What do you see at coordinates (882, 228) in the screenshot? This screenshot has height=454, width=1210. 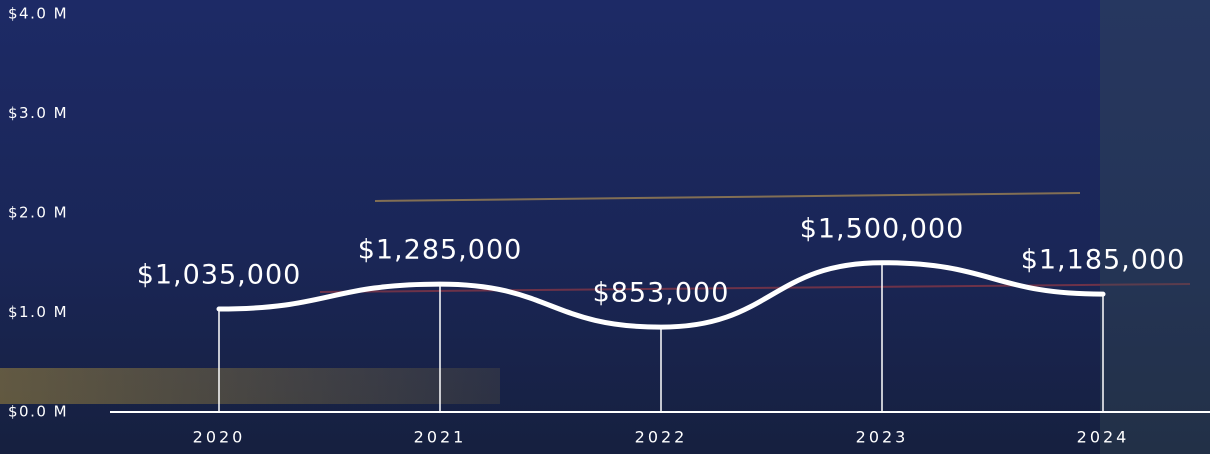 I see `data-label: $1,500,000` at bounding box center [882, 228].